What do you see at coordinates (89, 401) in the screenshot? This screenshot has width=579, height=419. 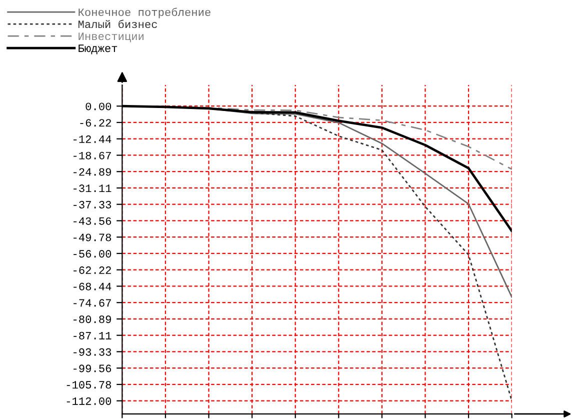 I see `y-tick-label: -112.00` at bounding box center [89, 401].